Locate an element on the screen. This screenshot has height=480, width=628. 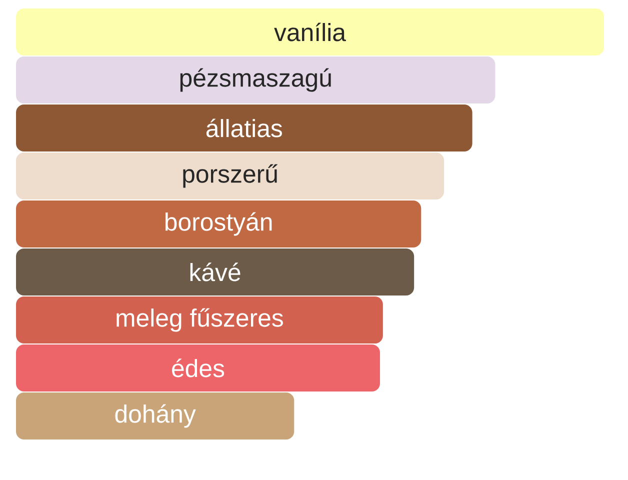
y-tick-label: édes is located at coordinates (198, 368).